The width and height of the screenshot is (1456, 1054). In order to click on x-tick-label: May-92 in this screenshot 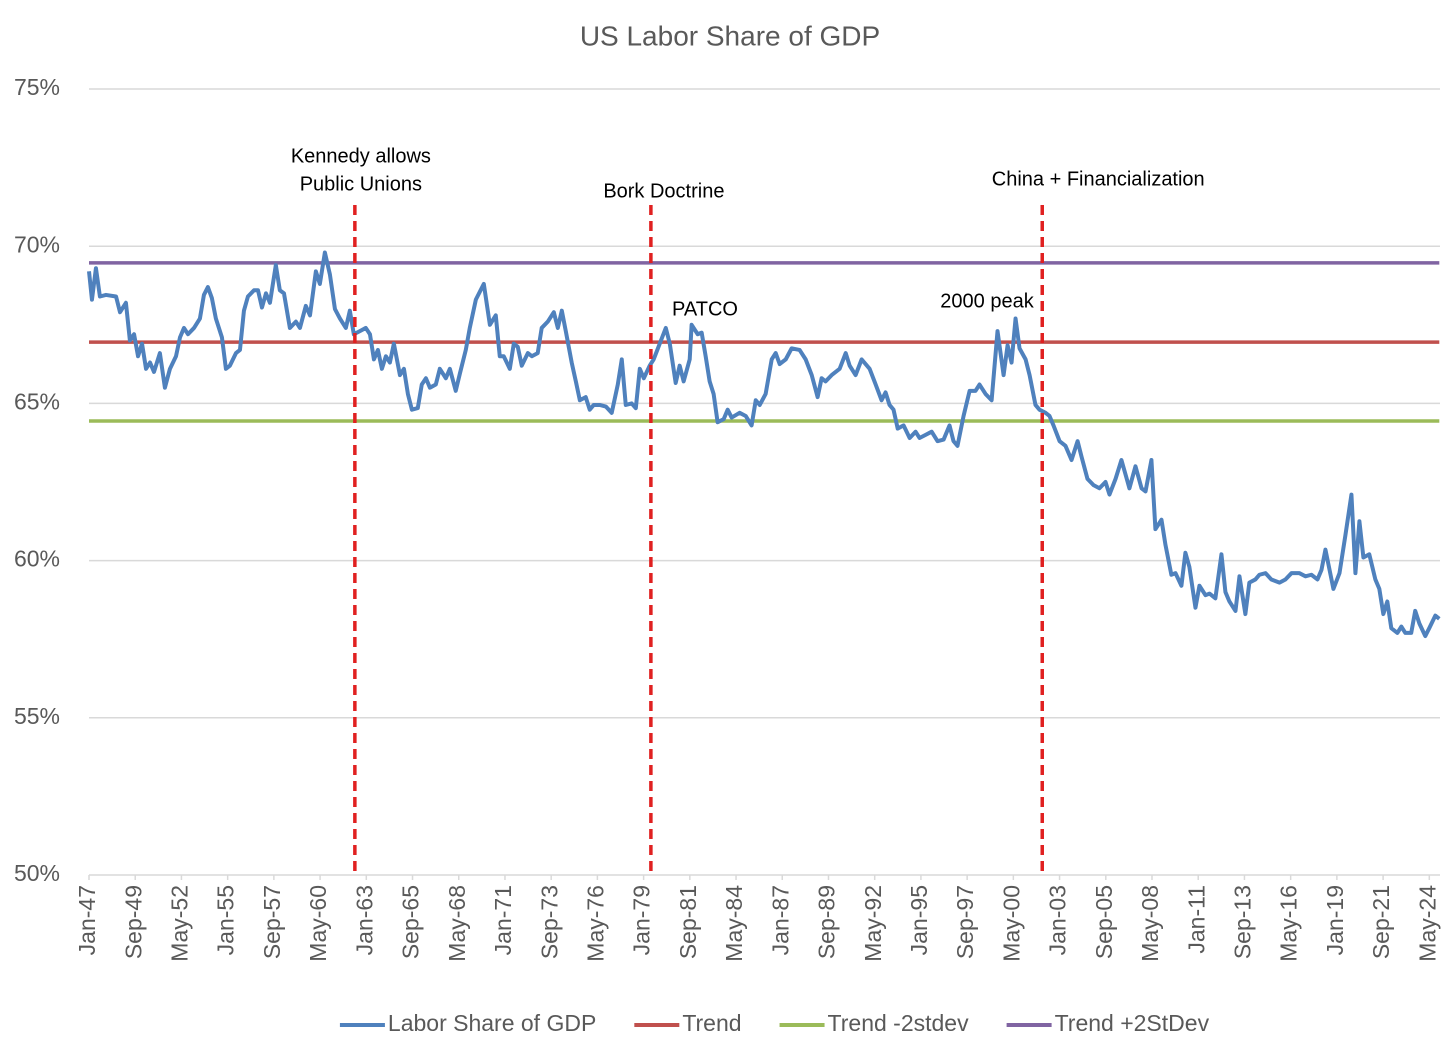, I will do `click(873, 923)`.